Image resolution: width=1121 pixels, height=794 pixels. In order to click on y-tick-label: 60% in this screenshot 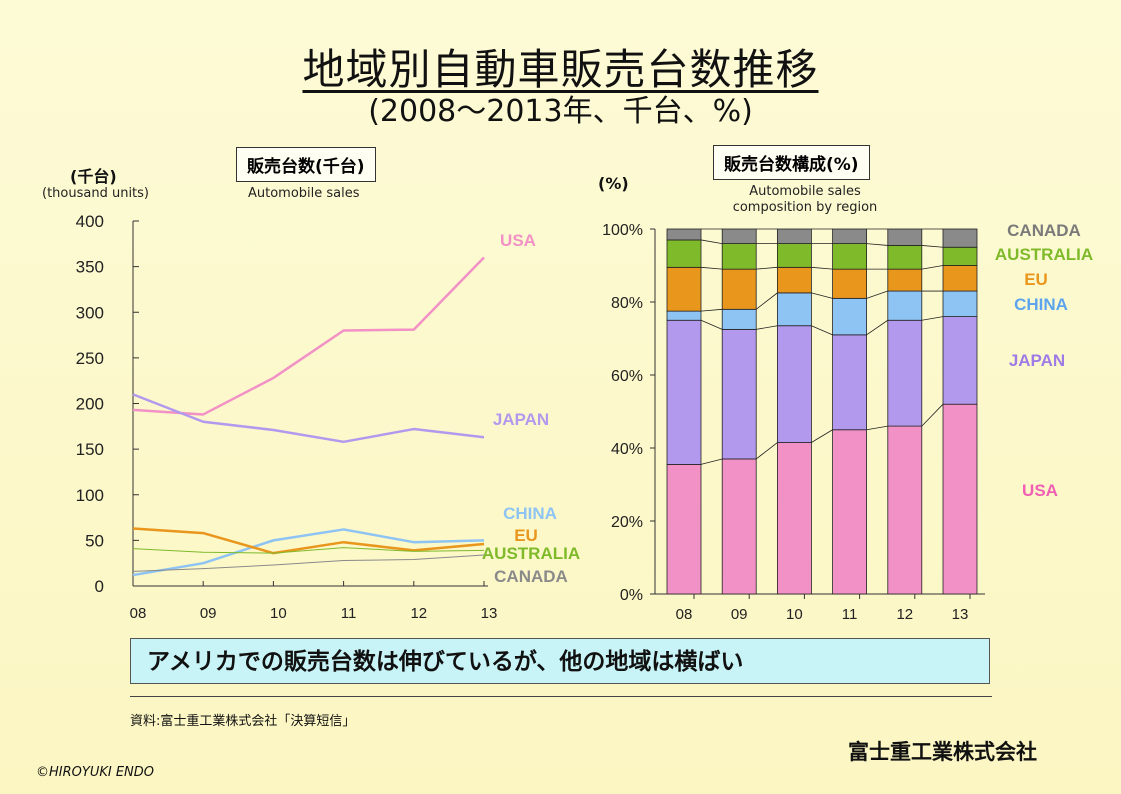, I will do `click(627, 376)`.